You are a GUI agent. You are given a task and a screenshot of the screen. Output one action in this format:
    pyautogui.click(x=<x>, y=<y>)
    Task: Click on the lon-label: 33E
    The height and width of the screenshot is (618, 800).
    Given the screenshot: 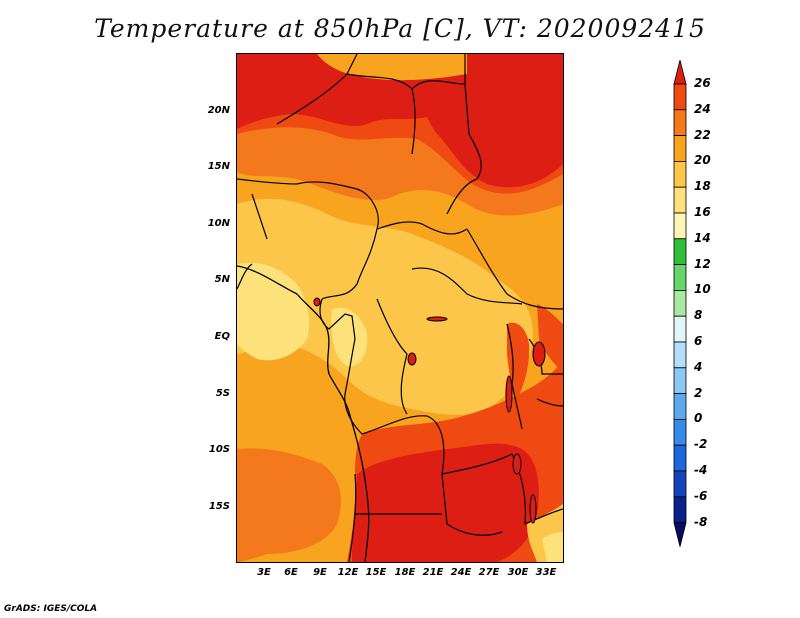 What is the action you would take?
    pyautogui.click(x=546, y=572)
    